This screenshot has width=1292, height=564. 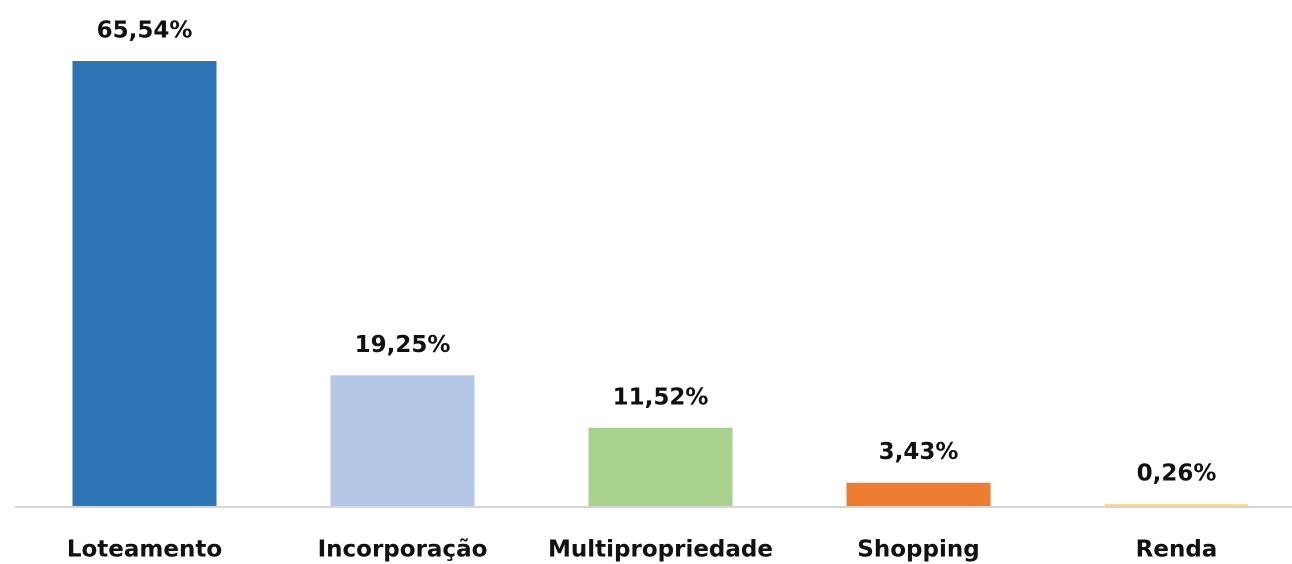 What do you see at coordinates (918, 550) in the screenshot?
I see `x-tick-label: Shopping` at bounding box center [918, 550].